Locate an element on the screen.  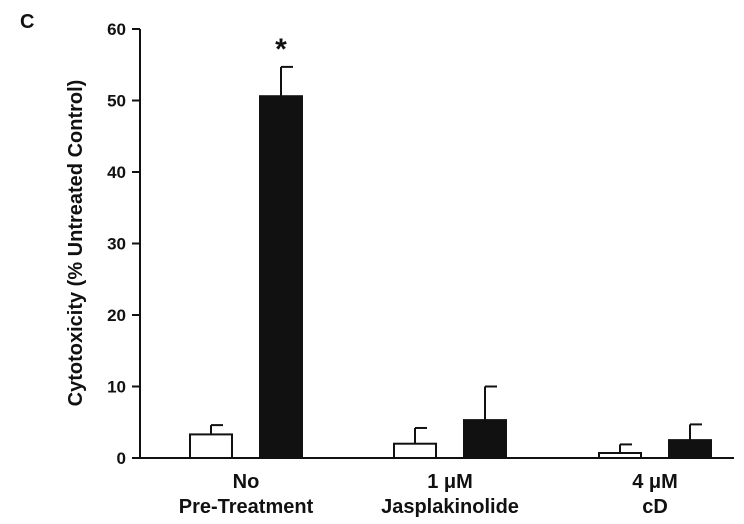
category-label: Pre-Treatment is located at coordinates (246, 507).